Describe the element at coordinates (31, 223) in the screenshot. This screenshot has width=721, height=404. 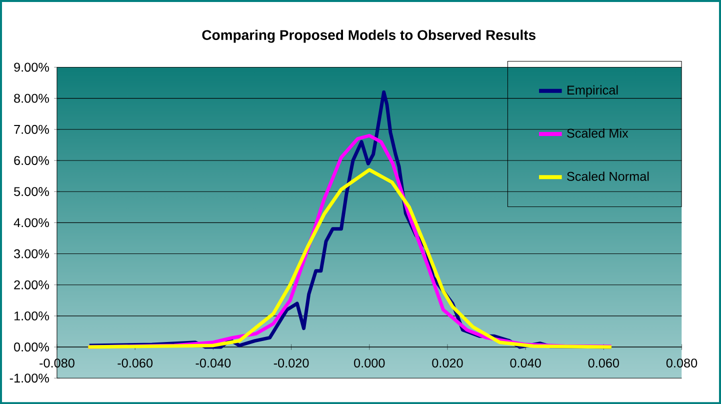
I see `y-tick-label: 4.00%` at that location.